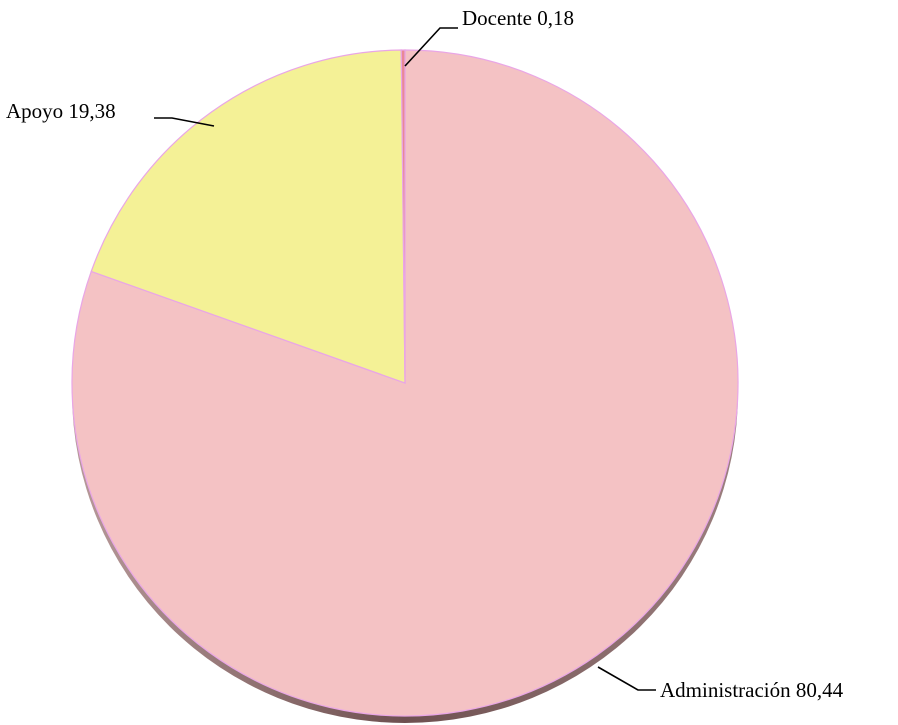  What do you see at coordinates (489, 36) in the screenshot?
I see `label-docente: Docente 0,18` at bounding box center [489, 36].